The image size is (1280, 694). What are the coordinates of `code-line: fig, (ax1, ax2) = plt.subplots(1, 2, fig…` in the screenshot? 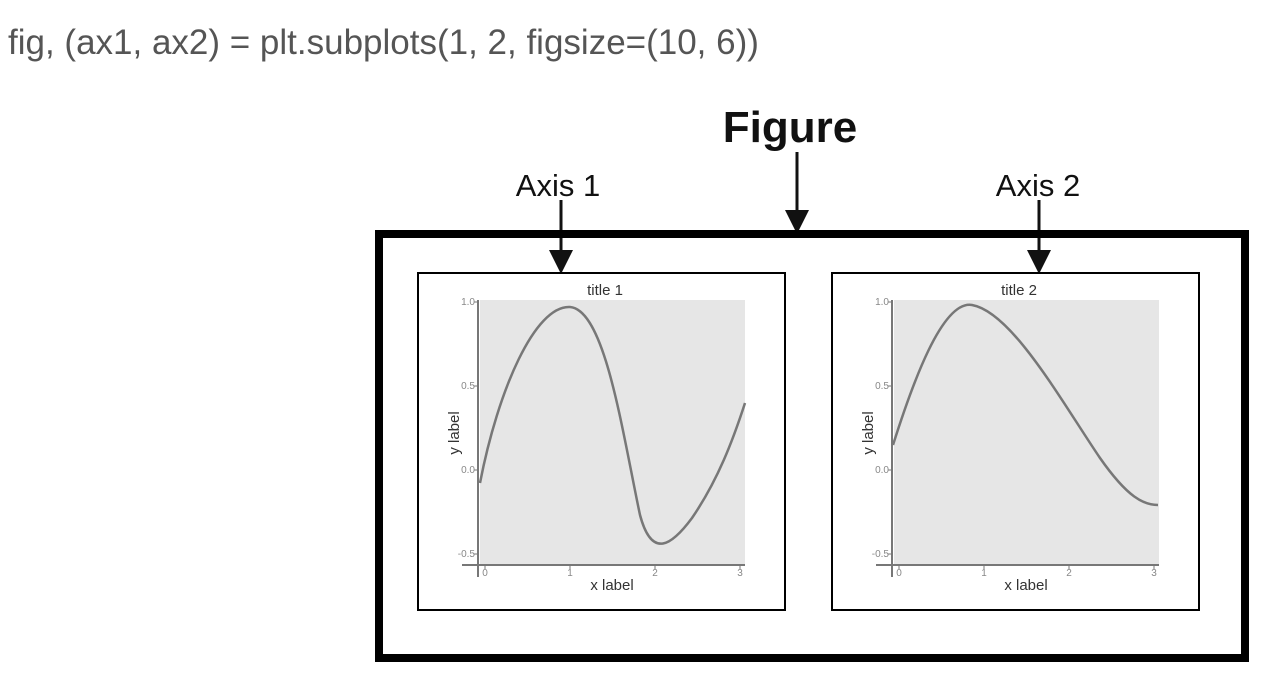 It's located at (383, 42).